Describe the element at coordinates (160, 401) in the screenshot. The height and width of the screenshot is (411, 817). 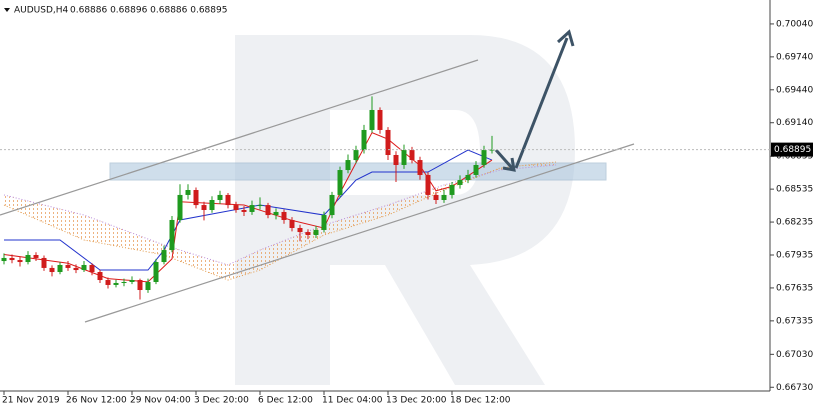
I see `x-tick-label: 29 Nov 04:00` at that location.